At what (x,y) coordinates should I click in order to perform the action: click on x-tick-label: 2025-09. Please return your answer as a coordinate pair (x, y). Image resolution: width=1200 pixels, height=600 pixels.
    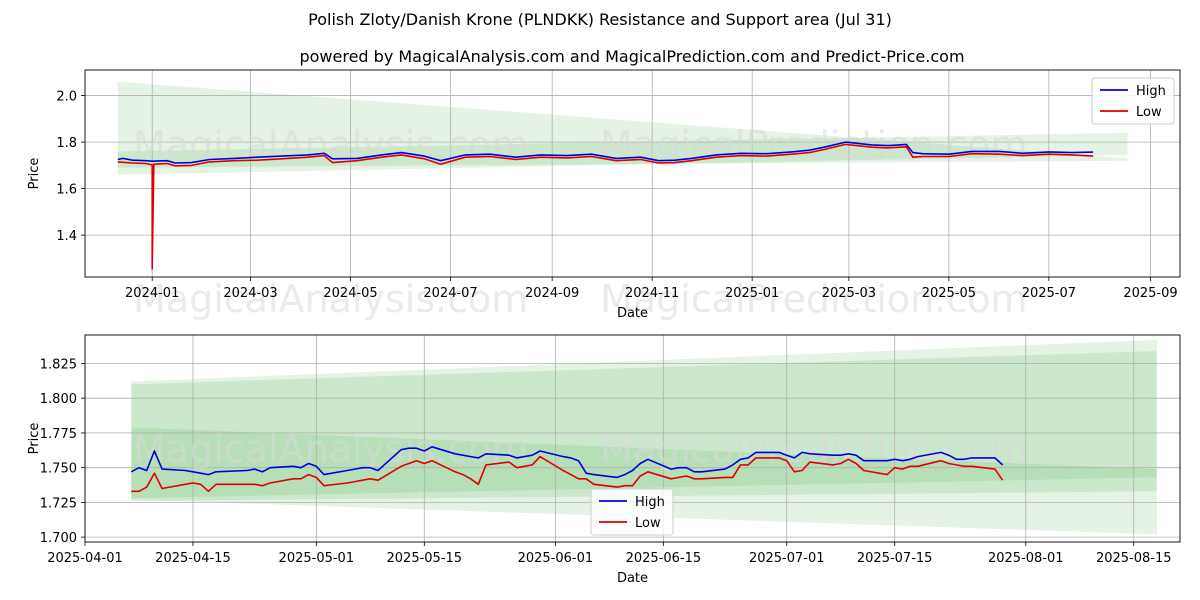
    Looking at the image, I should click on (1150, 293).